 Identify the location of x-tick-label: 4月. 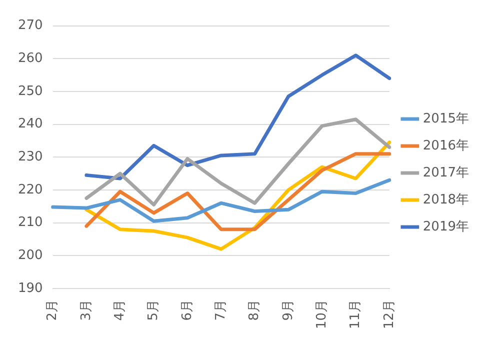
(120, 310).